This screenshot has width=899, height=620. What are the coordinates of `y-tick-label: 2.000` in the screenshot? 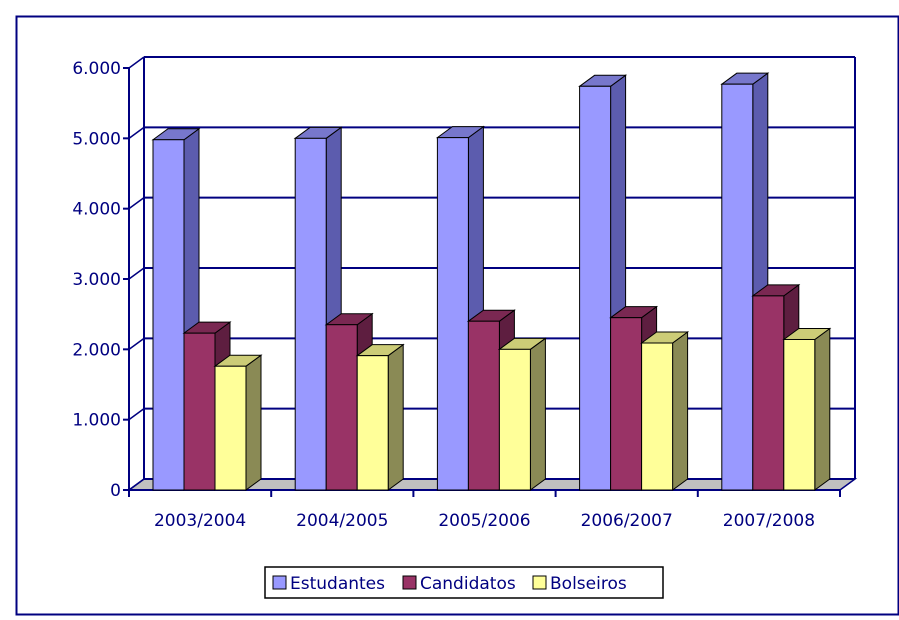 It's located at (96, 350).